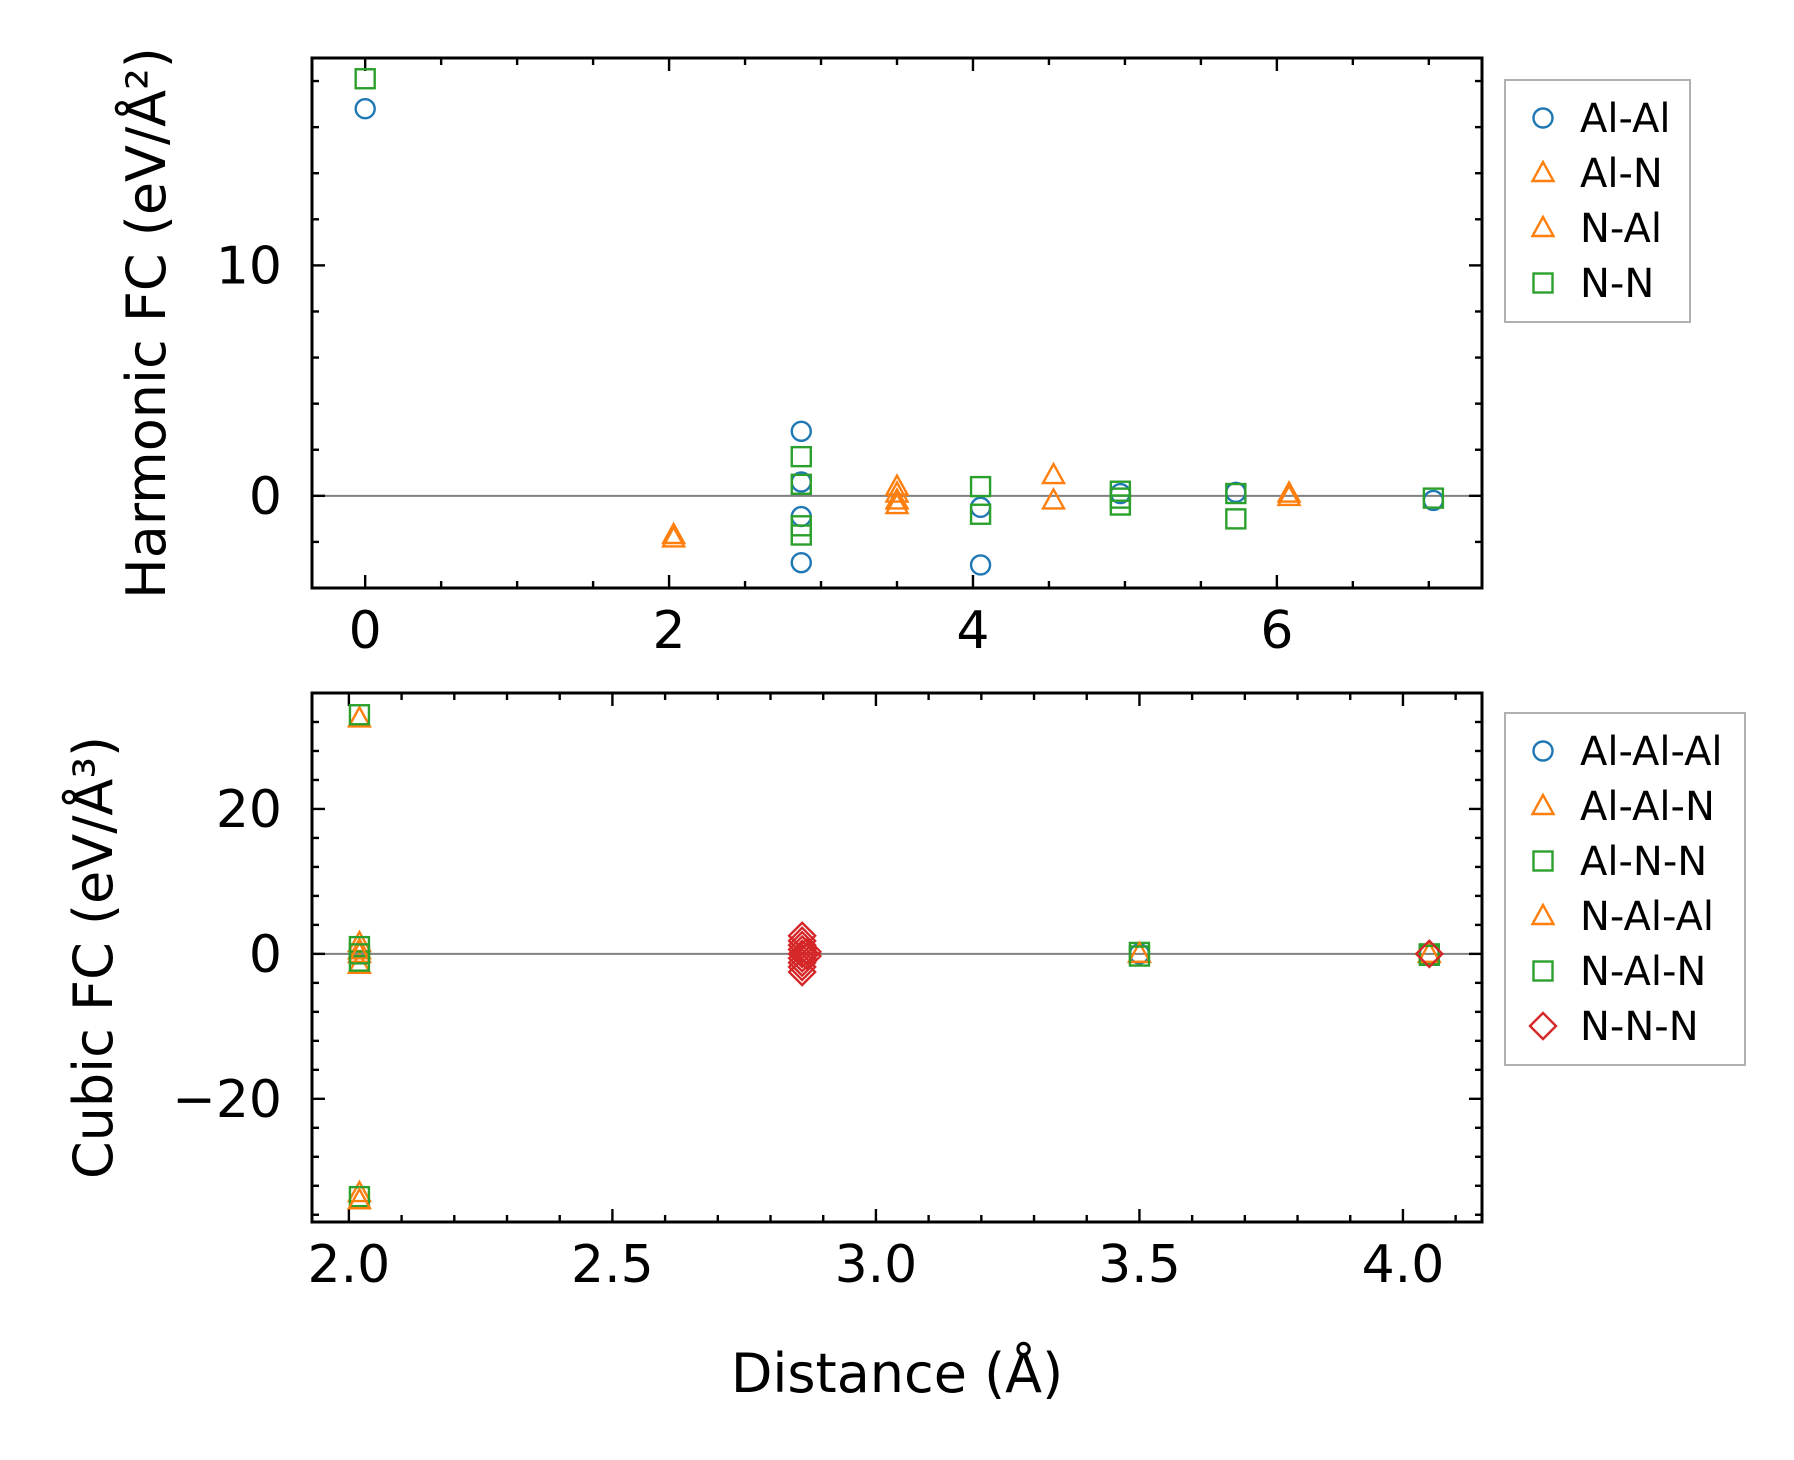 The height and width of the screenshot is (1460, 1794). What do you see at coordinates (1617, 284) in the screenshot?
I see `harmonic-legend-label: N-N` at bounding box center [1617, 284].